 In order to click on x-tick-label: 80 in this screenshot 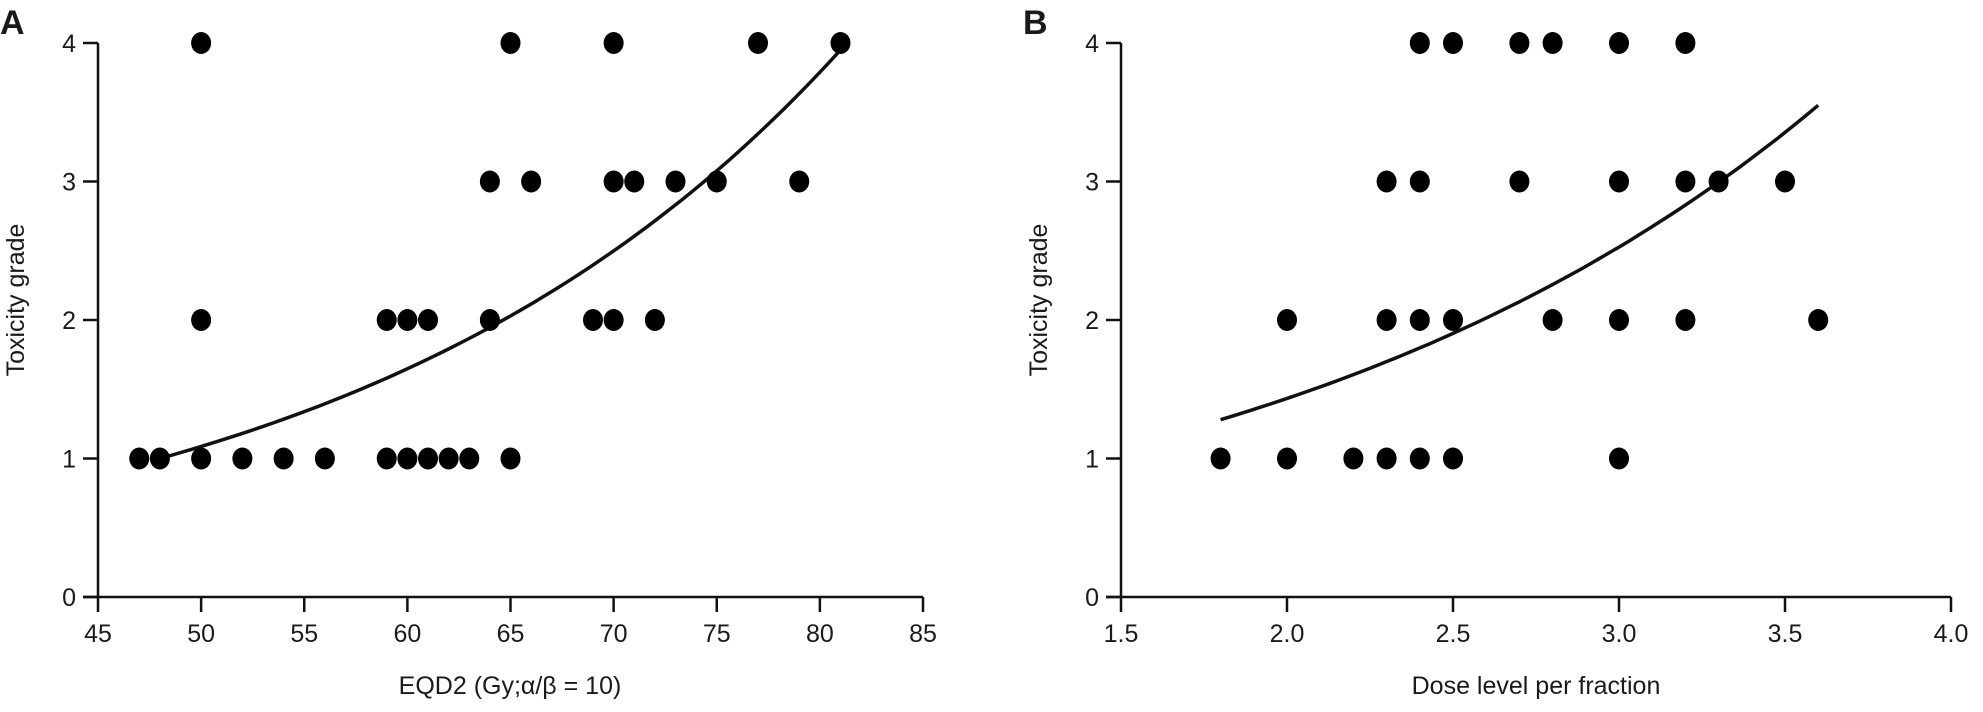, I will do `click(820, 634)`.